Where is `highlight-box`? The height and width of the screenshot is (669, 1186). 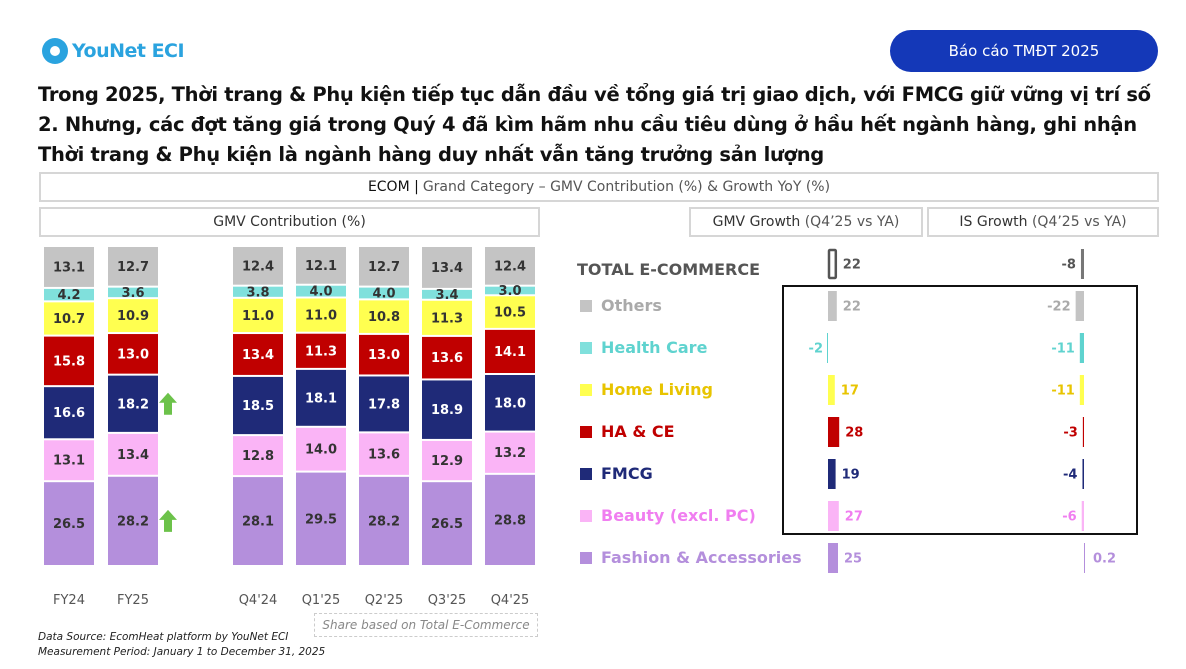
highlight-box is located at coordinates (960, 410).